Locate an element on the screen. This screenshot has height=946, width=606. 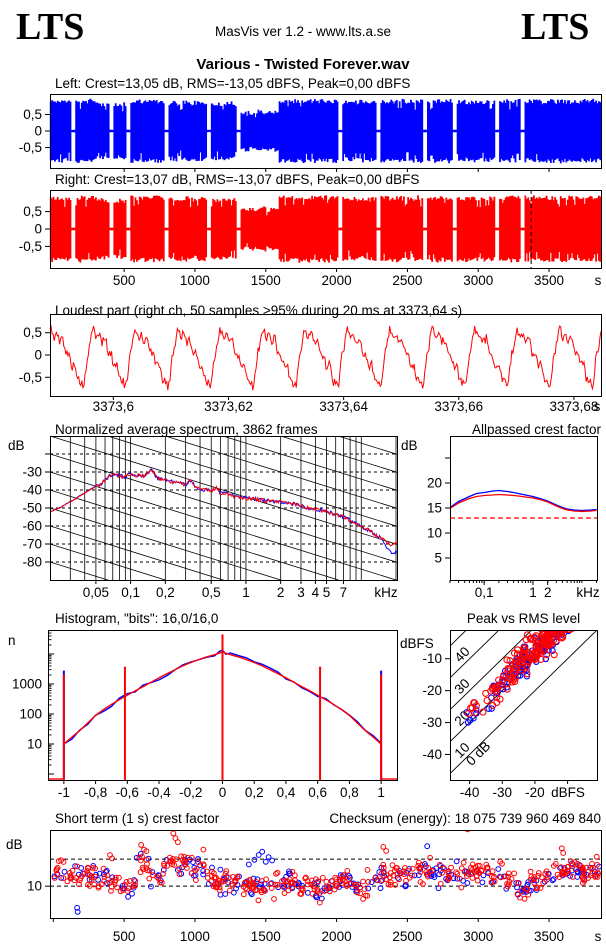
peak-rms-points is located at coordinates (524, 678).